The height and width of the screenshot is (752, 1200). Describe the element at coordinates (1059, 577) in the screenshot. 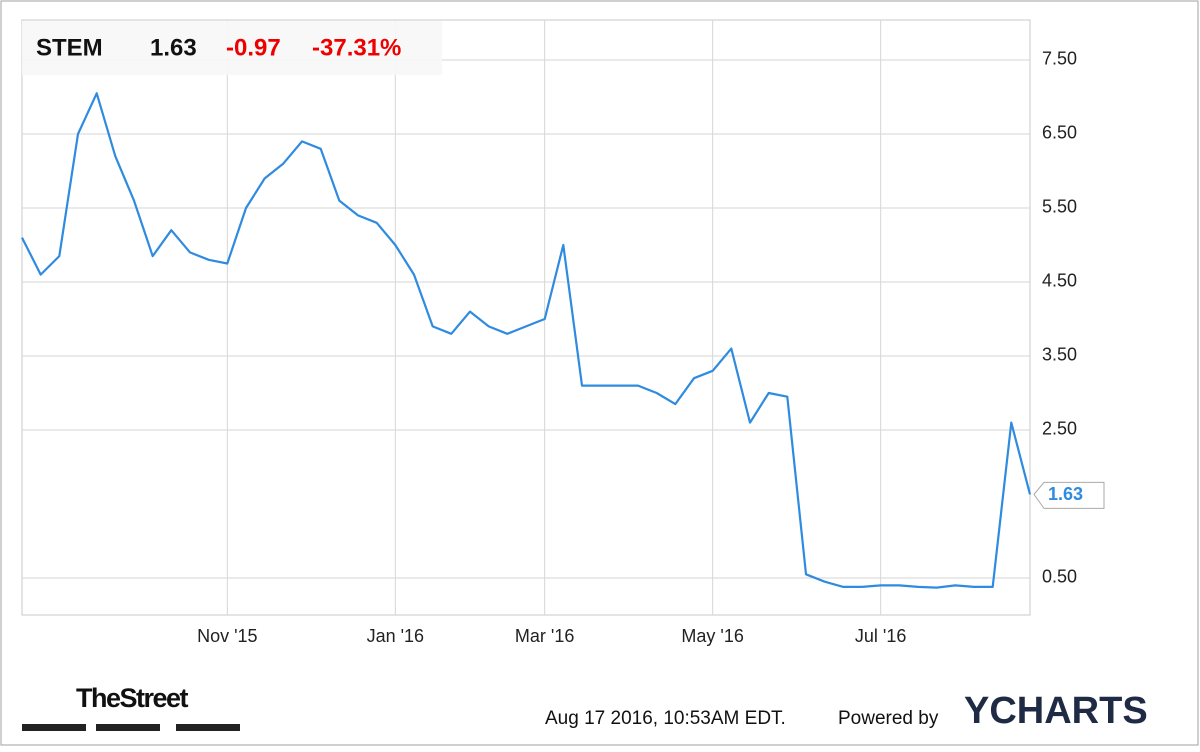

I see `y-tick-label: 0.50` at that location.